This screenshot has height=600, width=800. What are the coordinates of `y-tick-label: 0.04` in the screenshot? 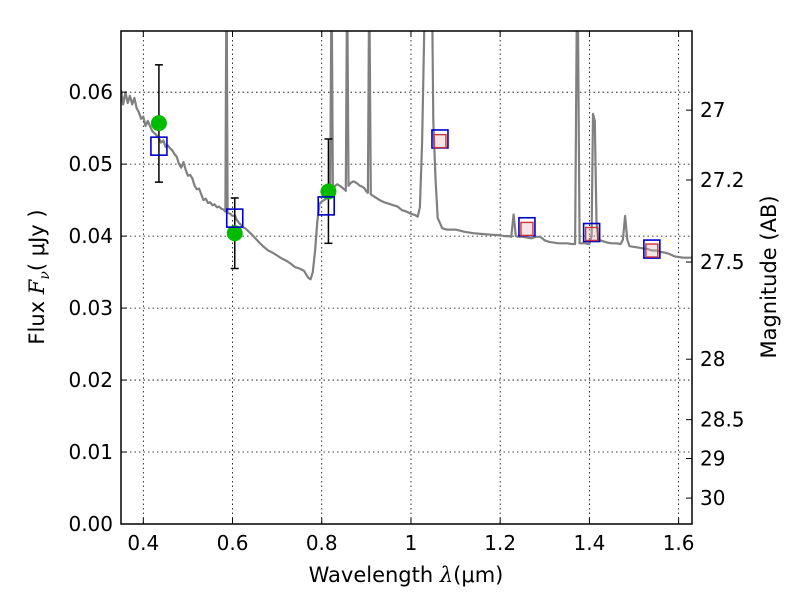 It's located at (90, 236).